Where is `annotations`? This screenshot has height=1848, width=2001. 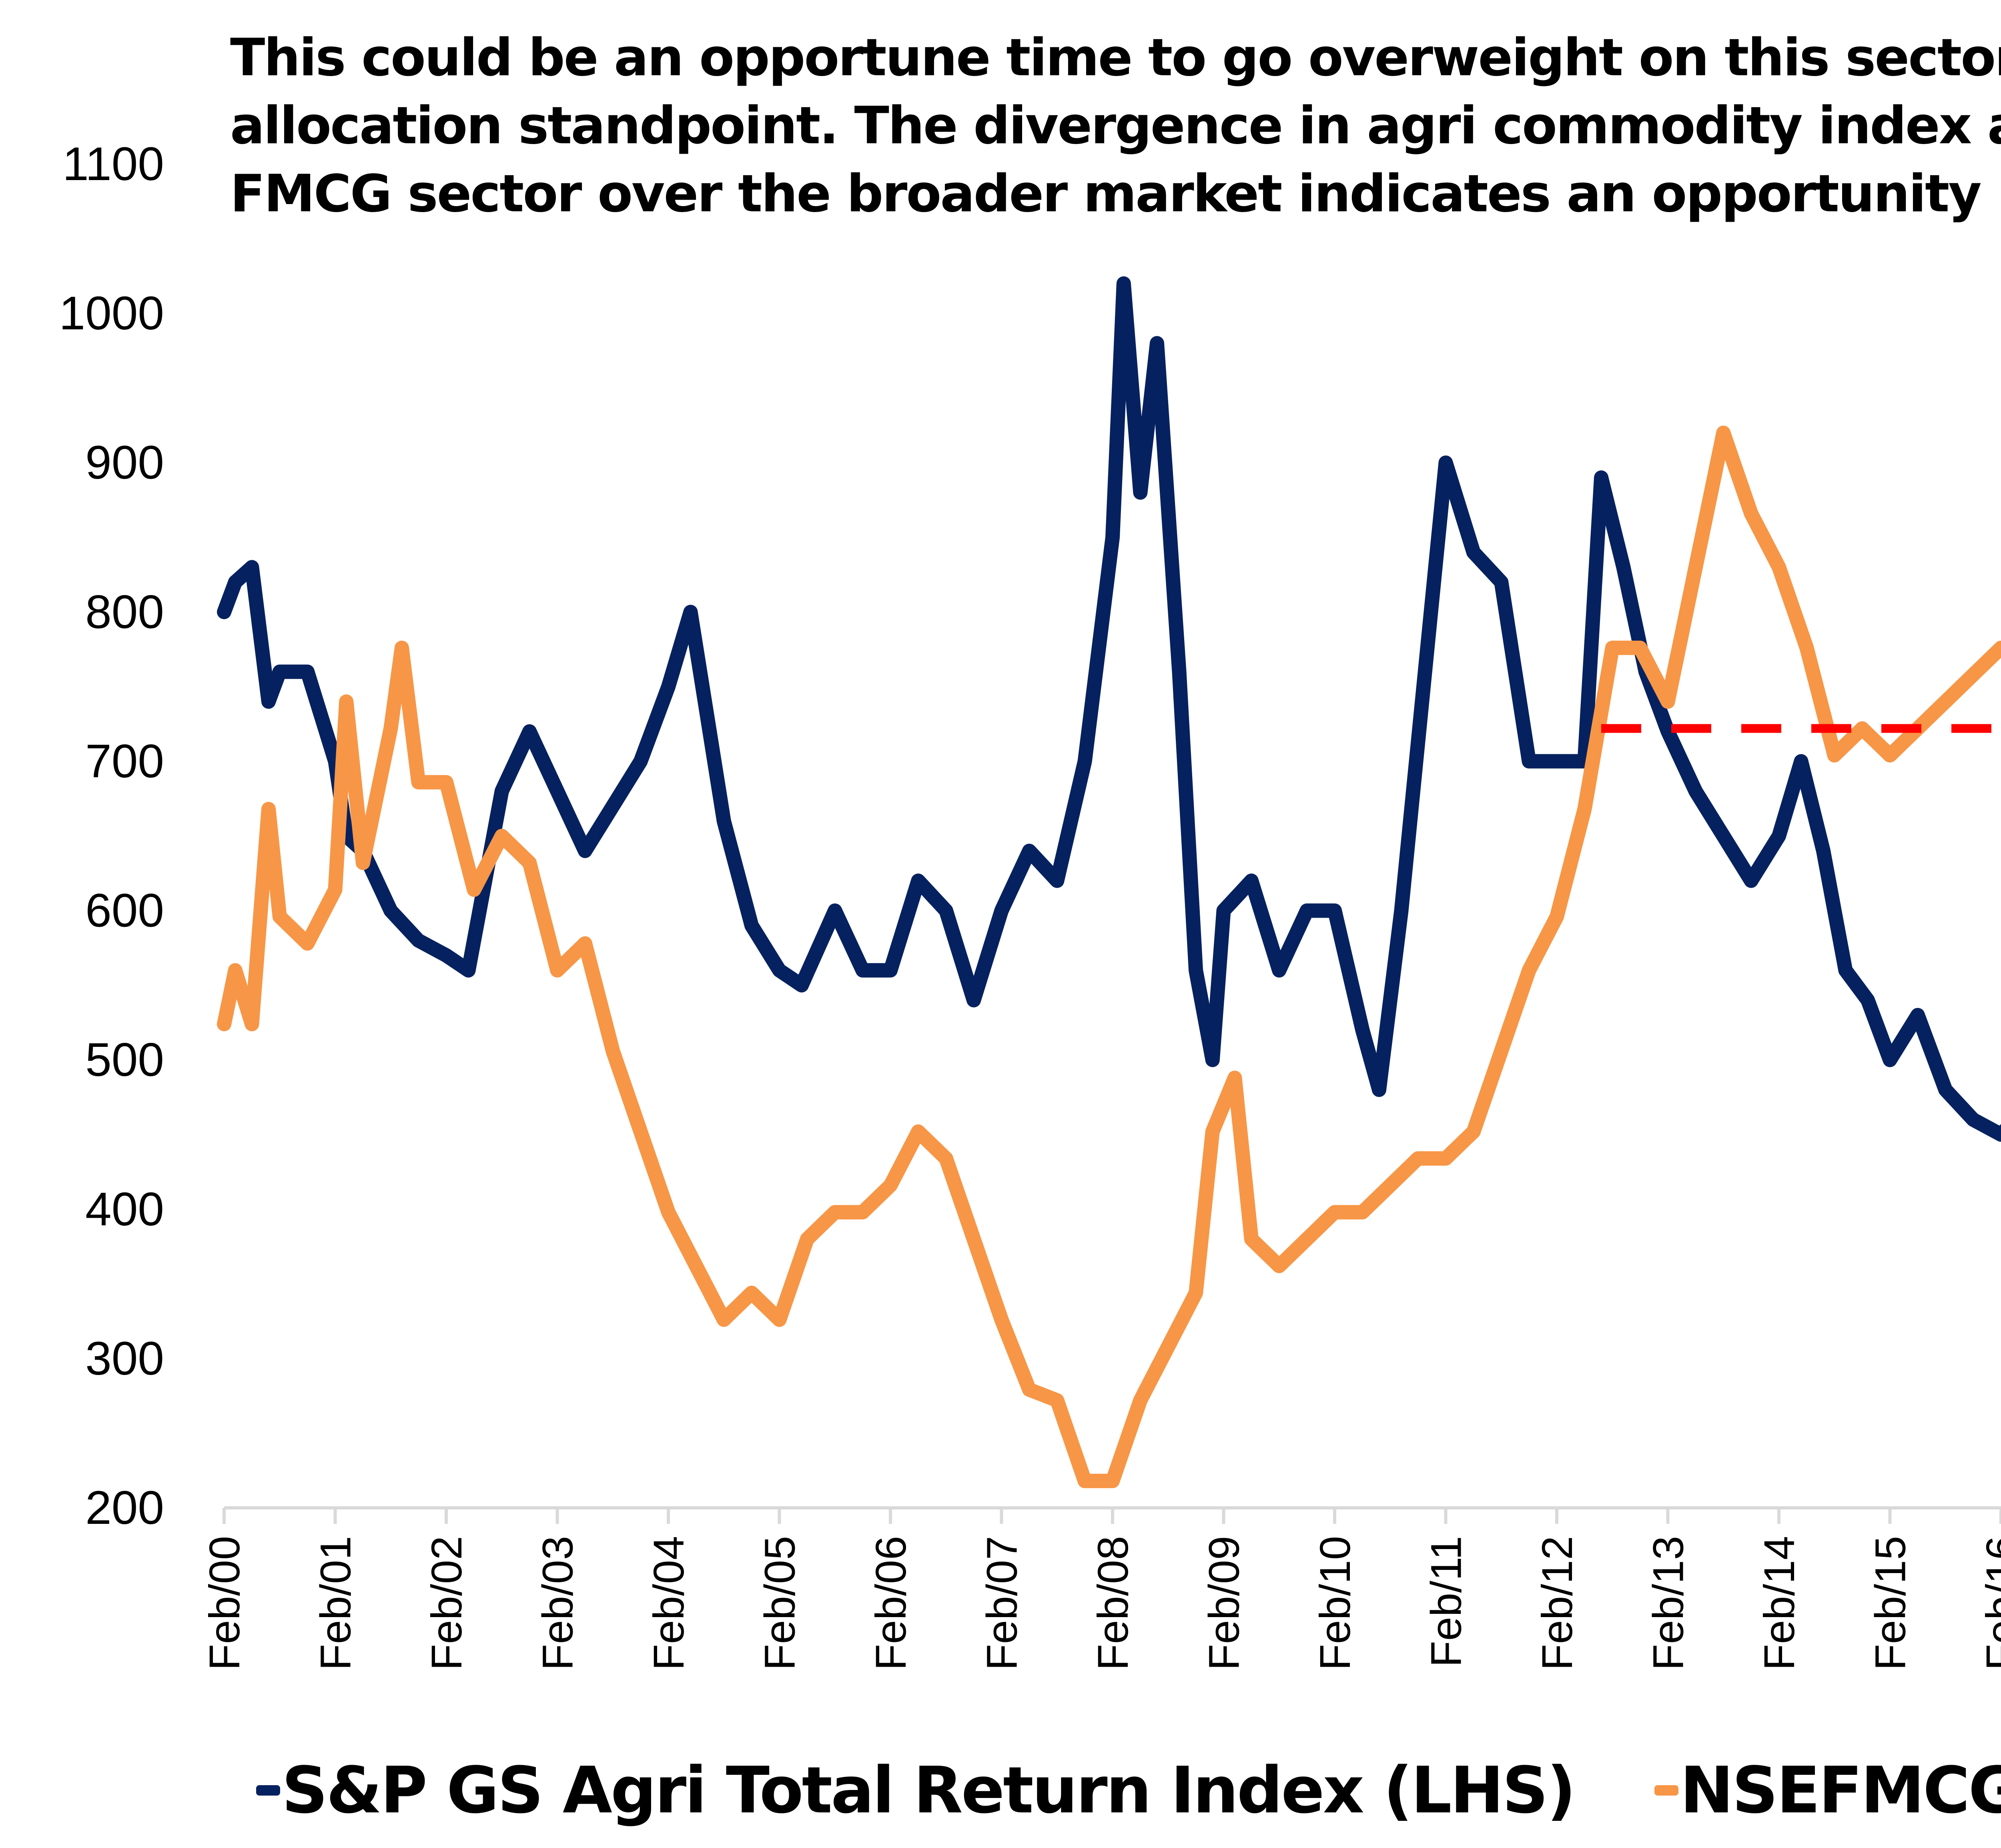 annotations is located at coordinates (1801, 728).